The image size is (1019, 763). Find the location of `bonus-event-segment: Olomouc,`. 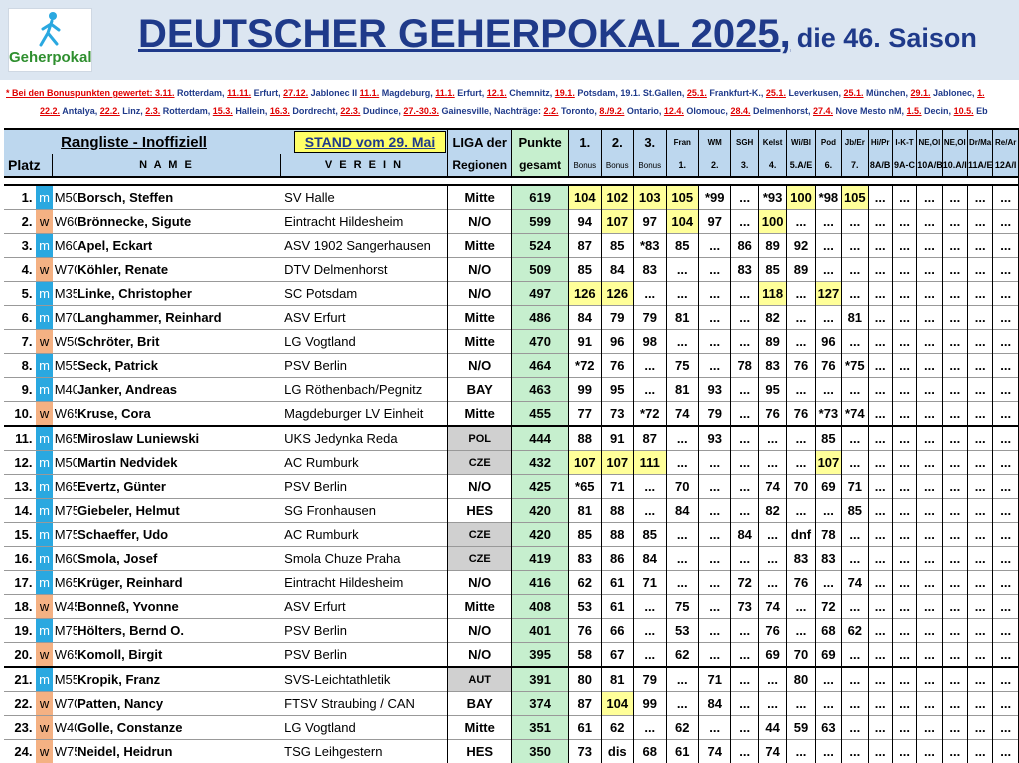

bonus-event-segment: Olomouc, is located at coordinates (707, 111).